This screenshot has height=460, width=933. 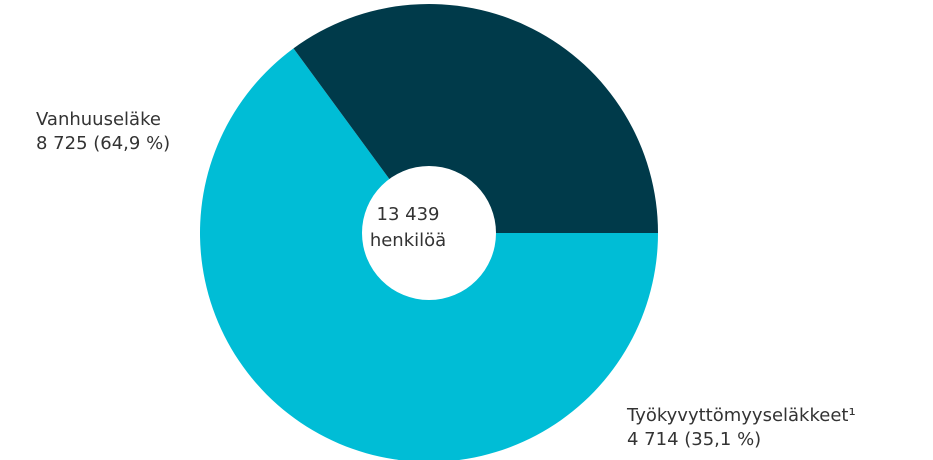 I want to click on label-tyokyvyttomyyselakkeet-value: 4 714 (35,1 %), so click(x=694, y=439).